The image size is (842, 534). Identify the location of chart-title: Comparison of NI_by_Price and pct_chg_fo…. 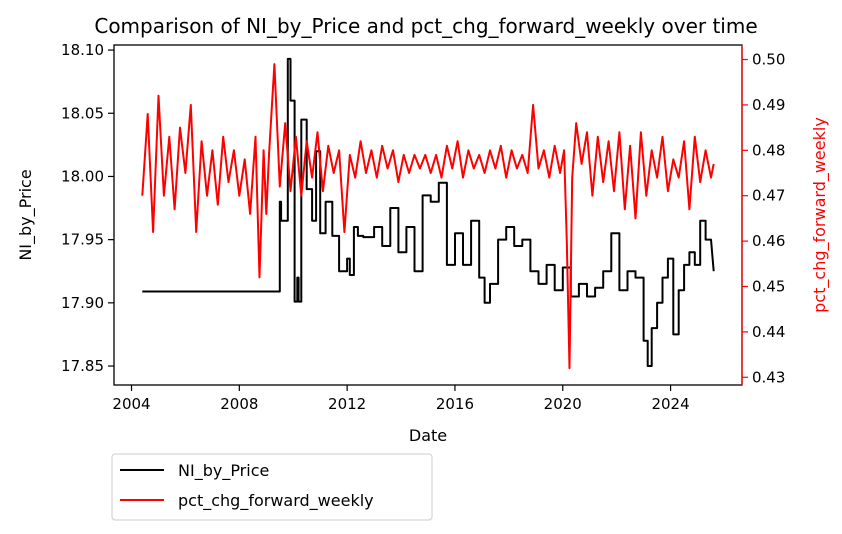
(425, 26).